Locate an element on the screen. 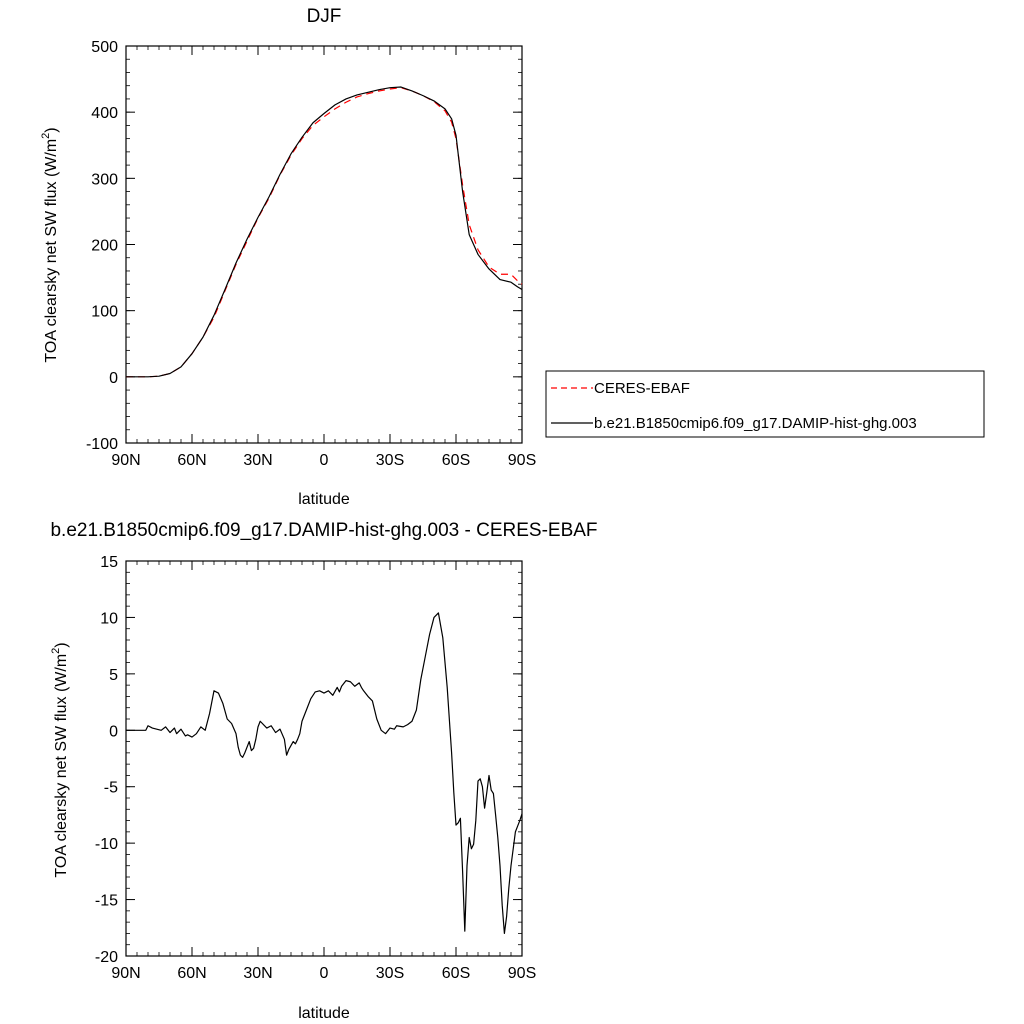 Image resolution: width=1024 pixels, height=1024 pixels. bottom-ylabel-main: TOA clearsky net SW flux (W/m is located at coordinates (61, 766).